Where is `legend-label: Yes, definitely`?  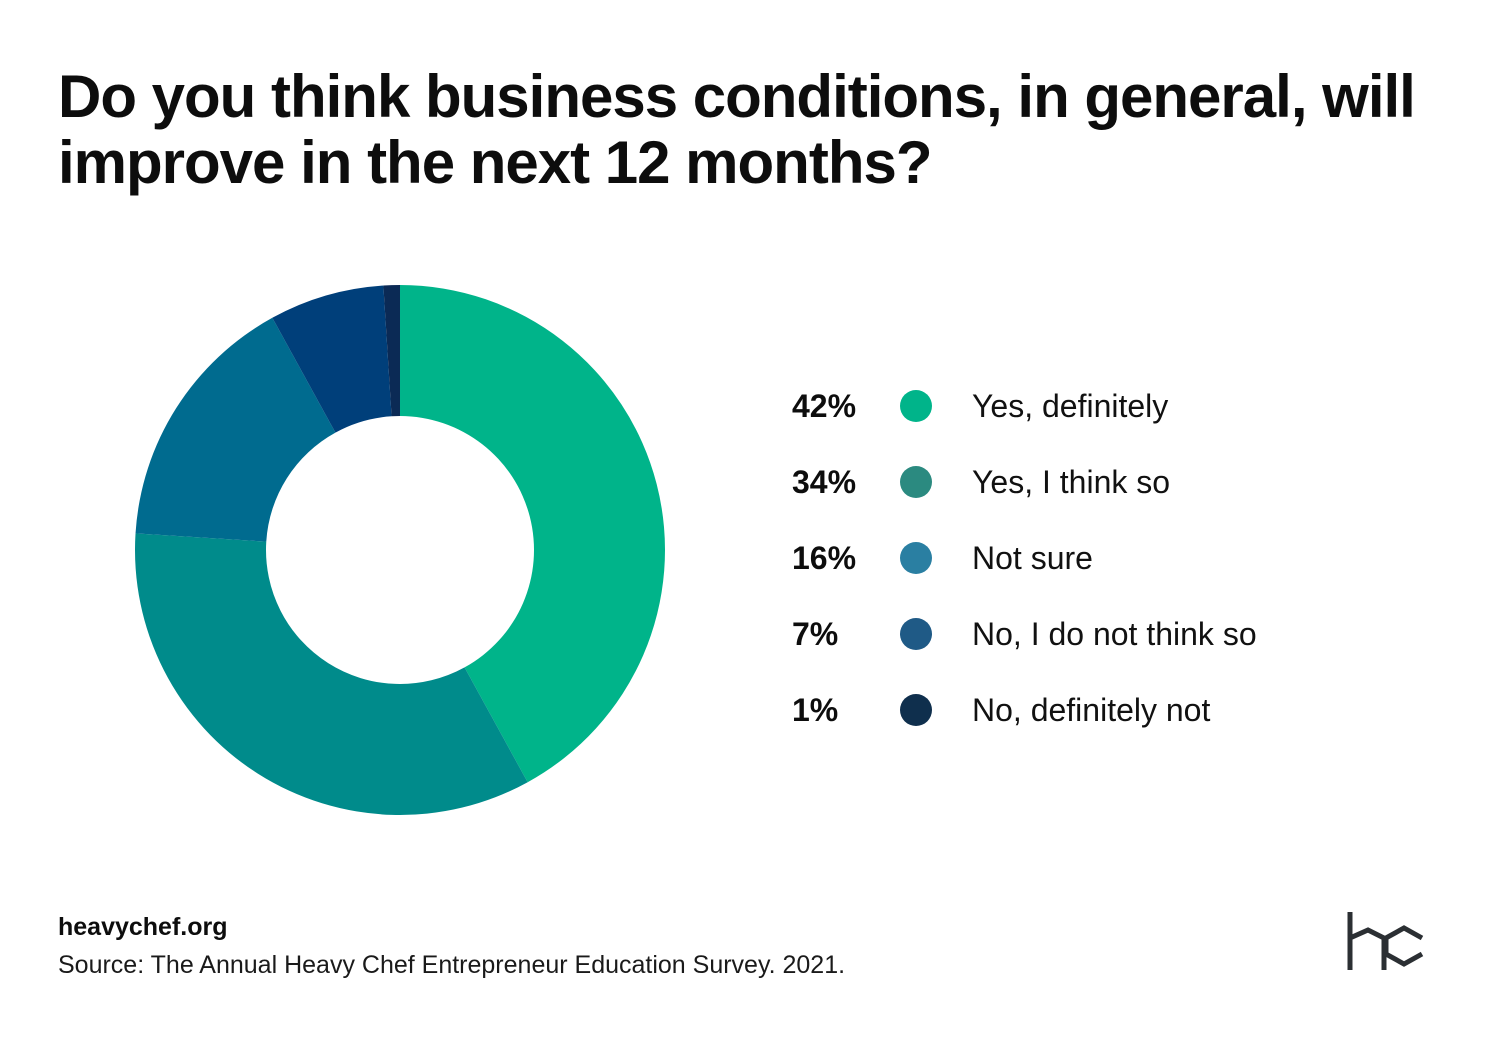
legend-label: Yes, definitely is located at coordinates (1070, 406).